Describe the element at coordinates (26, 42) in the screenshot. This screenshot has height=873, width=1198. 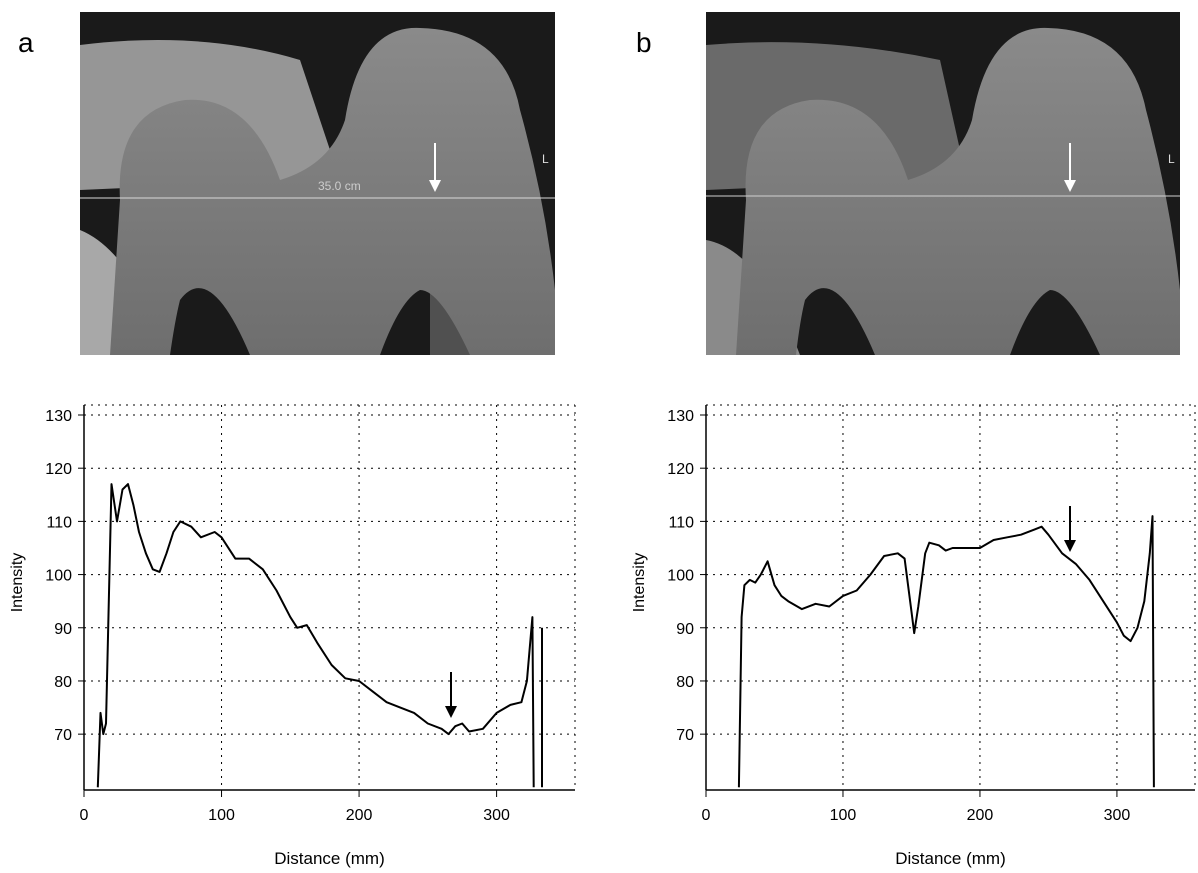
I see `panel-label: a` at that location.